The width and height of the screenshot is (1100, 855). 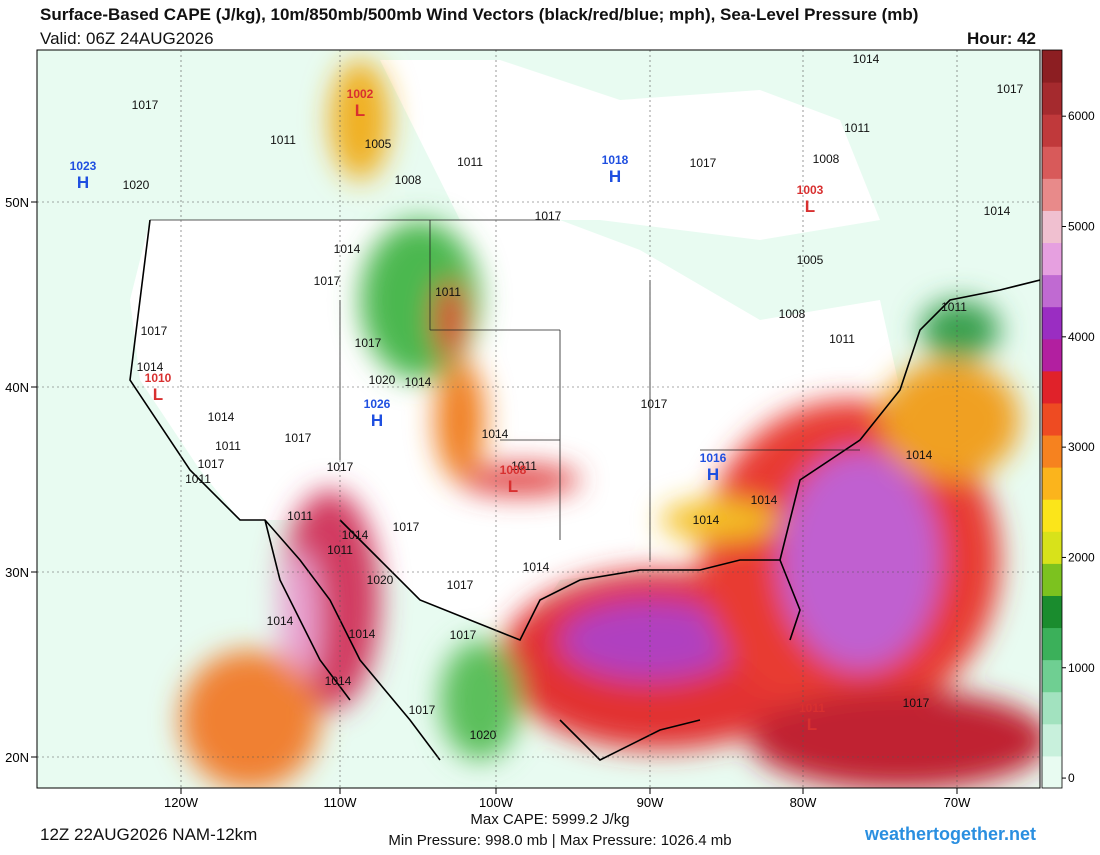 What do you see at coordinates (377, 404) in the screenshot?
I see `center-value: 1026` at bounding box center [377, 404].